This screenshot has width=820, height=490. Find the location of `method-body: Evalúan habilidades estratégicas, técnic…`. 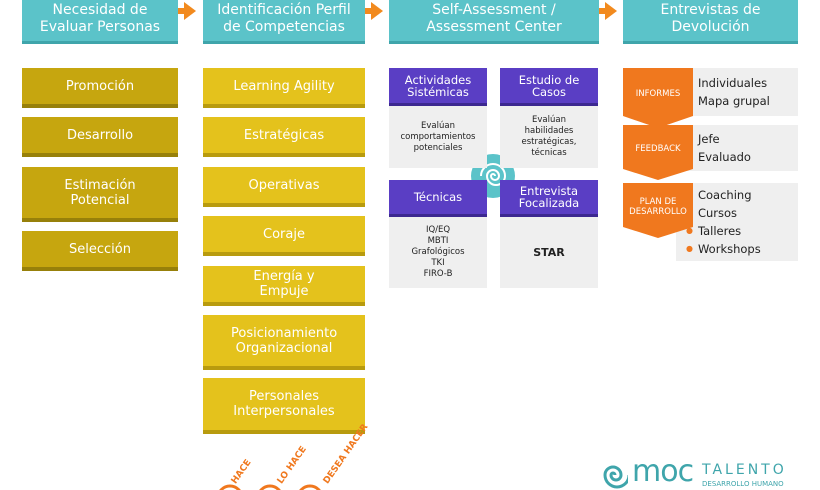

method-body: Evalúan habilidades estratégicas, técnic… is located at coordinates (549, 137).